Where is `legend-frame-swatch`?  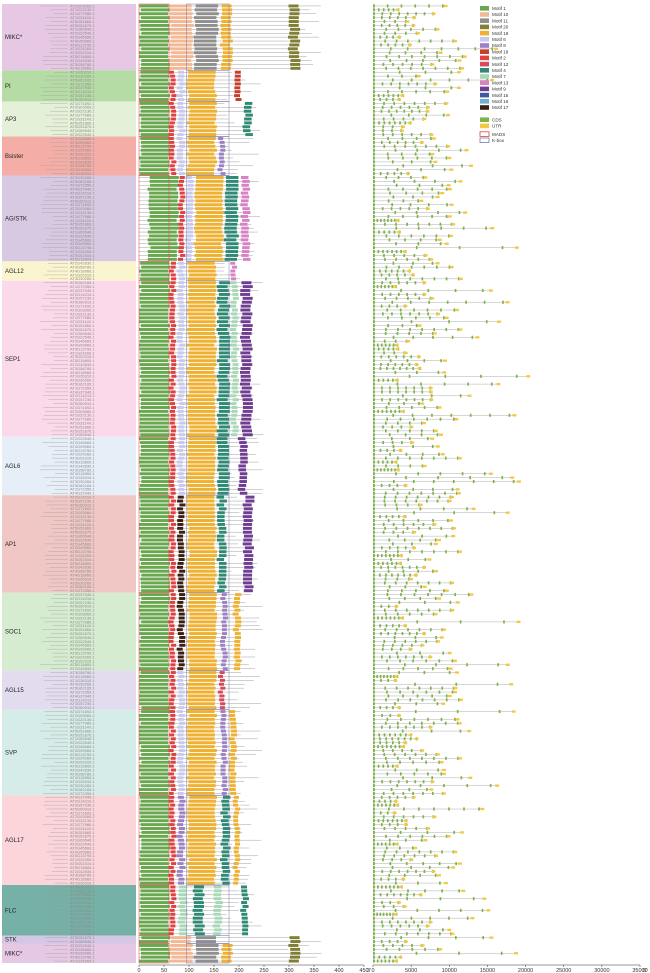
legend-frame-swatch is located at coordinates (484, 140).